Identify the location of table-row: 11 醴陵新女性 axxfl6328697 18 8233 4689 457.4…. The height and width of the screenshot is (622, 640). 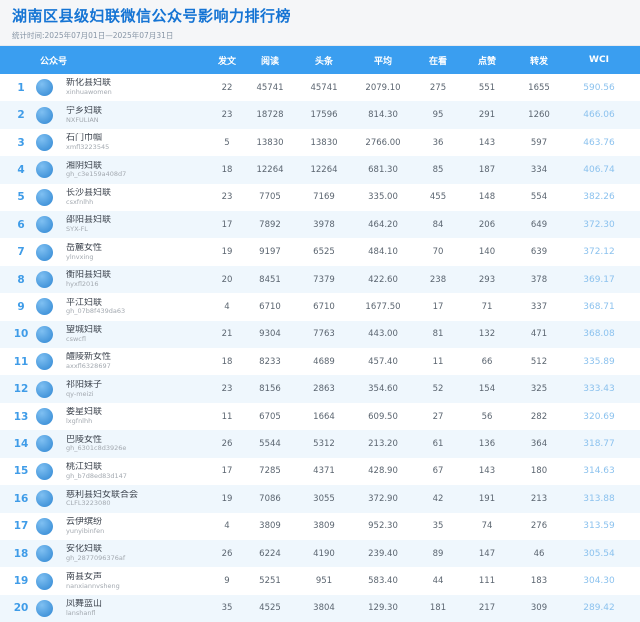
(320, 362).